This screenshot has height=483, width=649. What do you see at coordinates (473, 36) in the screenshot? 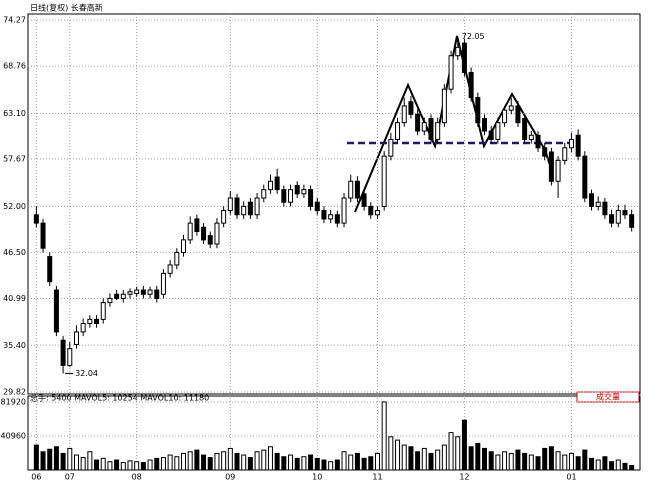
I see `high-label: 72.05` at bounding box center [473, 36].